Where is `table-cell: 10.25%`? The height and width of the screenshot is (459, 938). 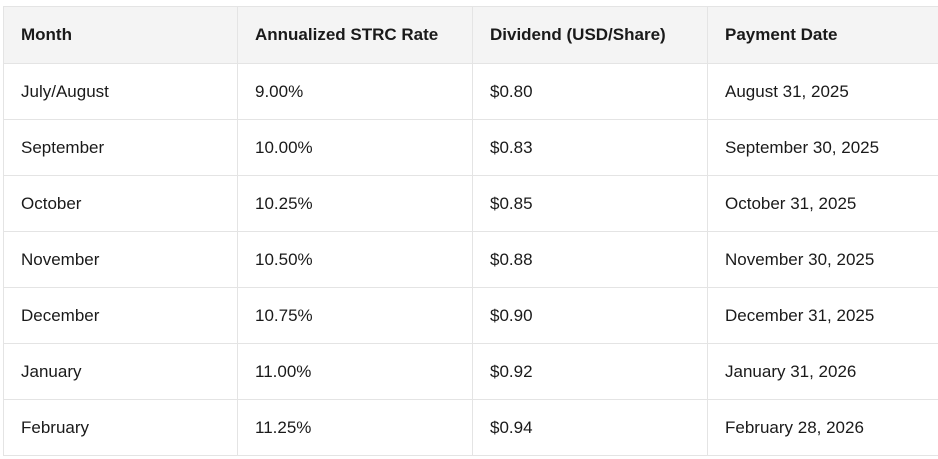 table-cell: 10.25% is located at coordinates (355, 203).